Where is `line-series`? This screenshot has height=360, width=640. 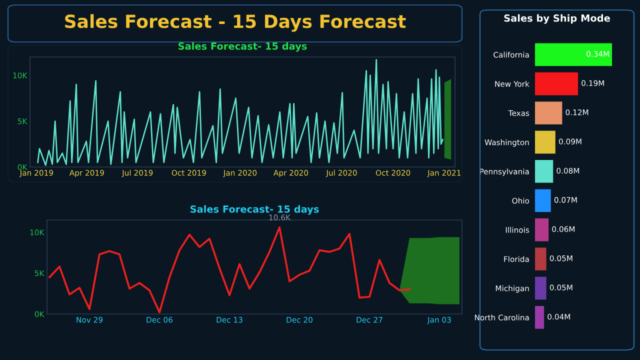
line-series is located at coordinates (229, 270).